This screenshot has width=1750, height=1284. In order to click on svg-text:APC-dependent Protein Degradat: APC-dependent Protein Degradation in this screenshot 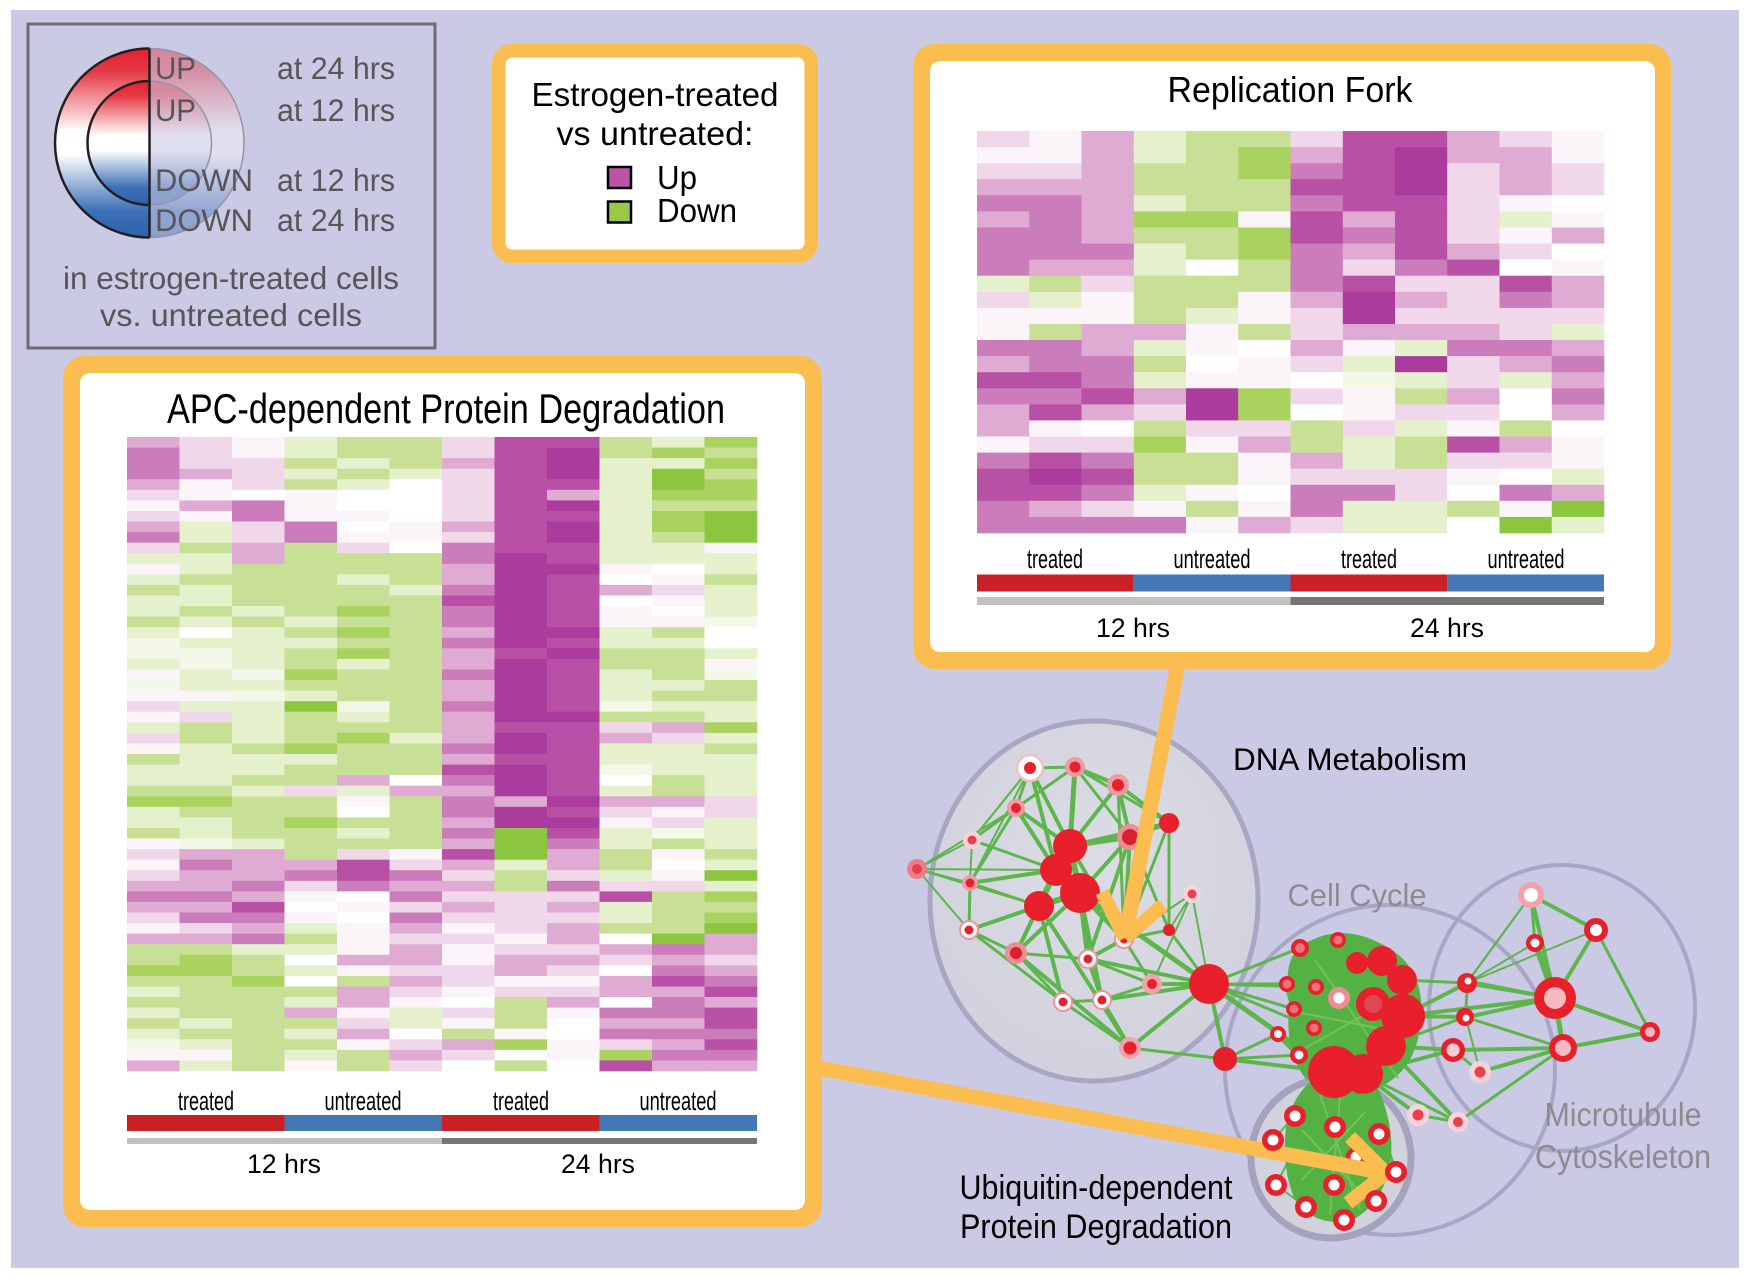, I will do `click(446, 408)`.